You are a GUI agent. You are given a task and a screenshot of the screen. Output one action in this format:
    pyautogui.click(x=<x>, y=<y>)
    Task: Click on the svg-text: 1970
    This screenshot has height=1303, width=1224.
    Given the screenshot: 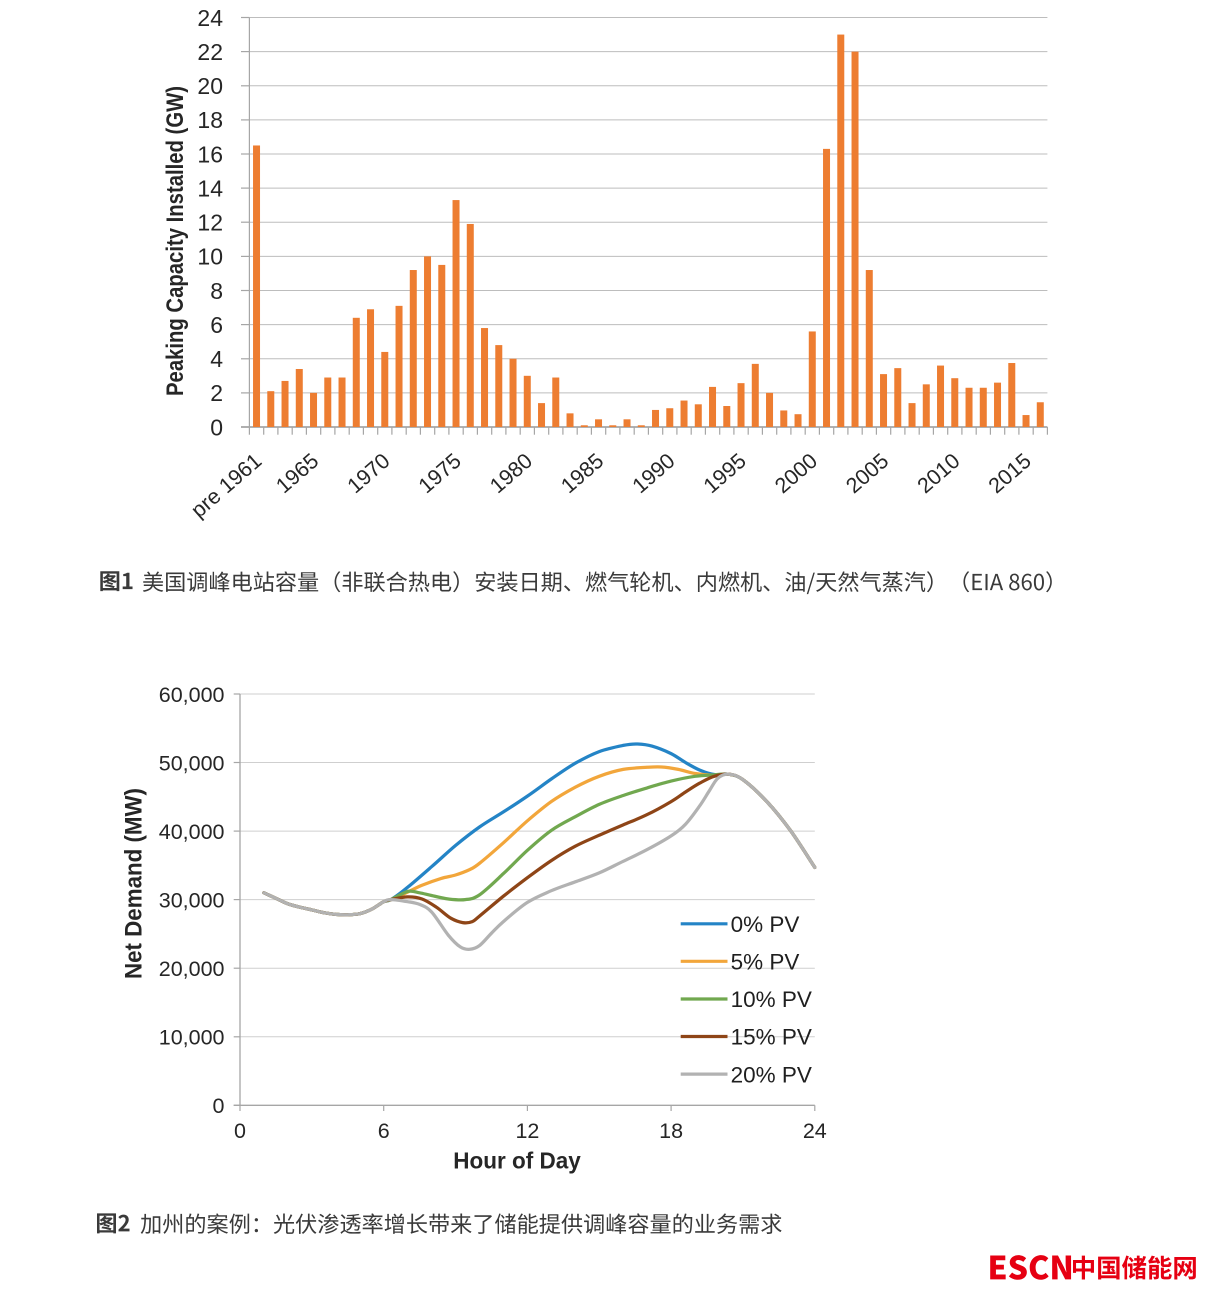 What is the action you would take?
    pyautogui.click(x=369, y=474)
    